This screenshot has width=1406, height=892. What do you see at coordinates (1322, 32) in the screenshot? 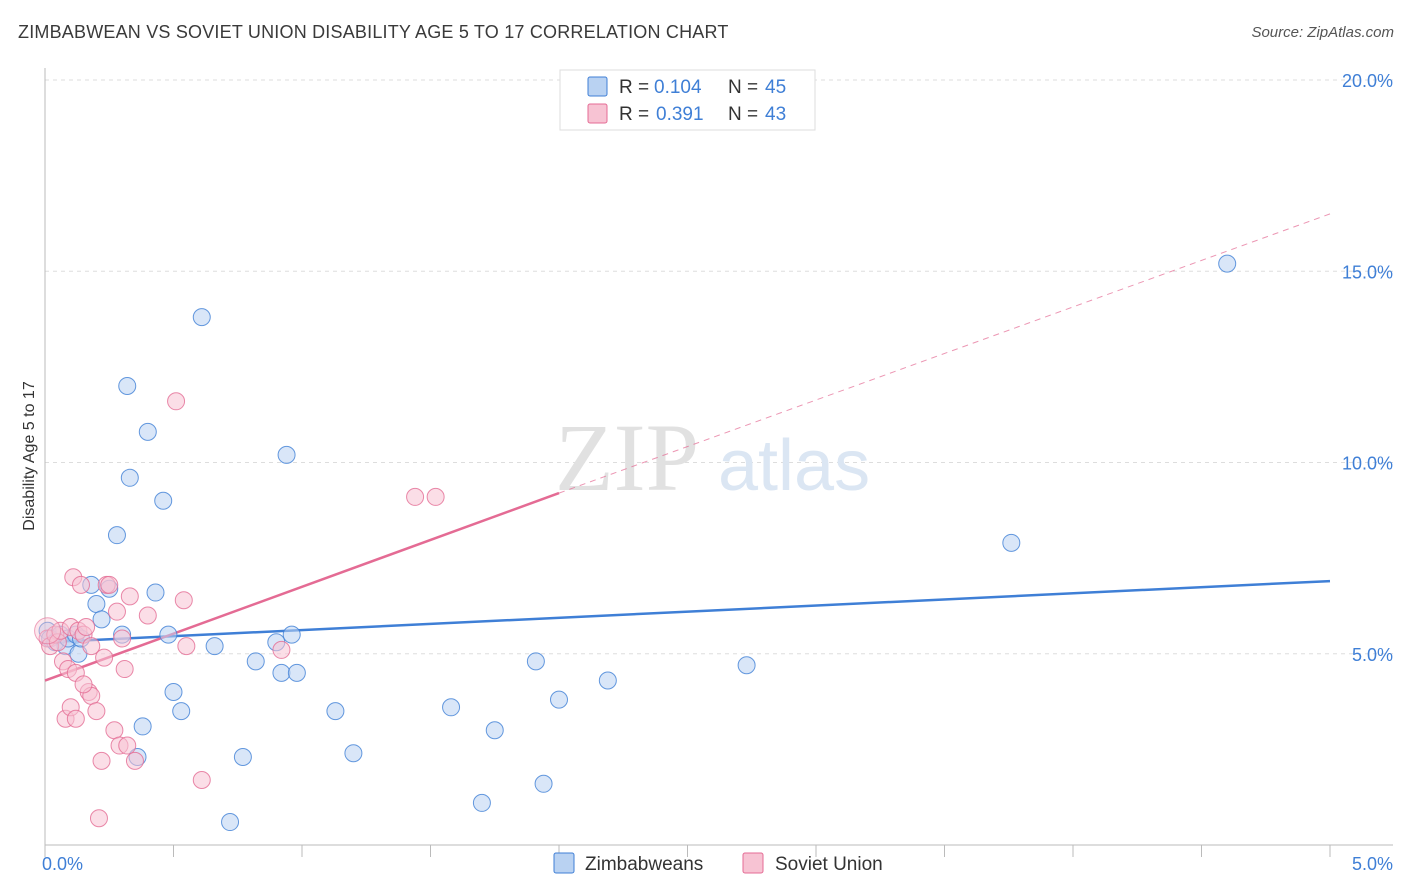
I see `source-credit: Source: ZipAtlas.com` at bounding box center [1322, 32].